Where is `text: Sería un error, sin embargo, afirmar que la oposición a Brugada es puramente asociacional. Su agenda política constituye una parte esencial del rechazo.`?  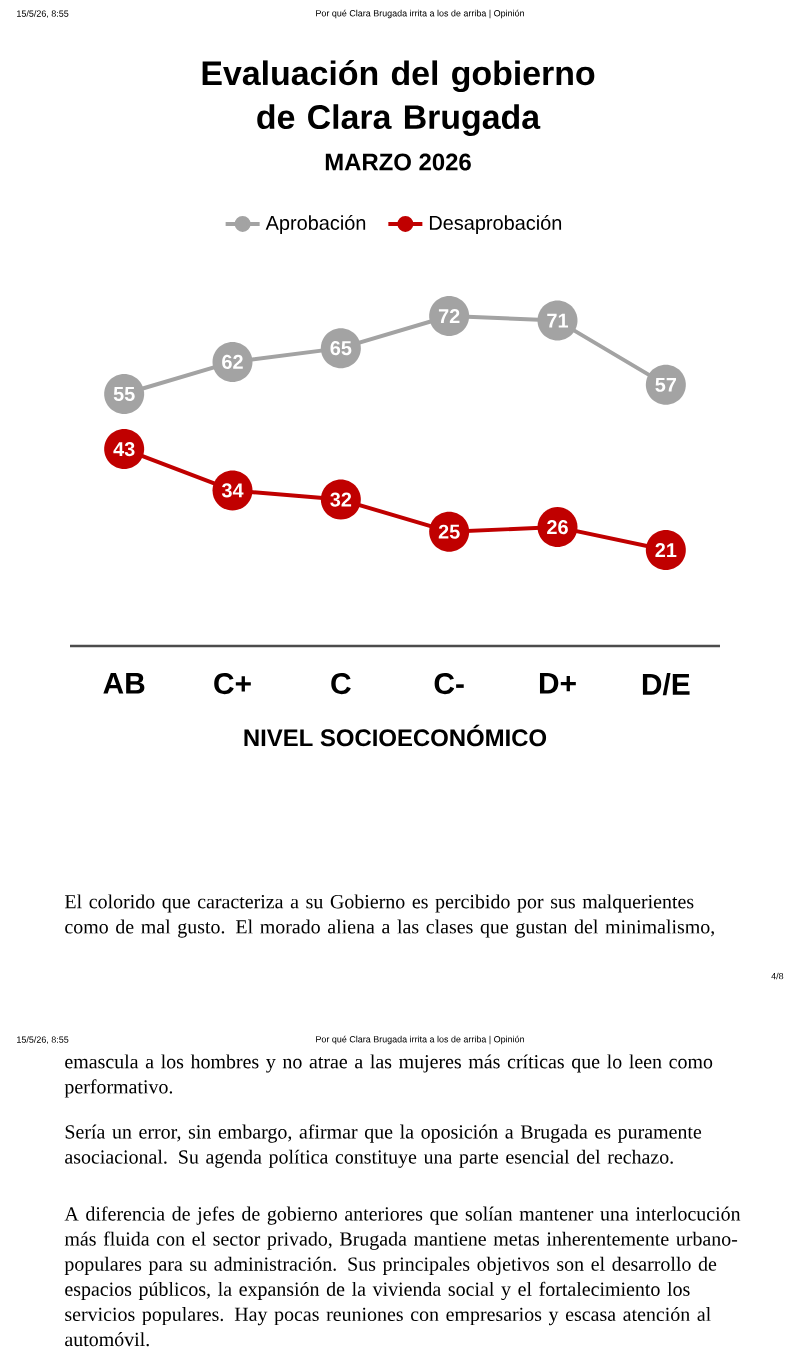
text: Sería un error, sin embargo, afirmar que la oposición a Brugada es puramente asociacional. Su agenda política constituye una parte esencial del rechazo. is located at coordinates (383, 1146).